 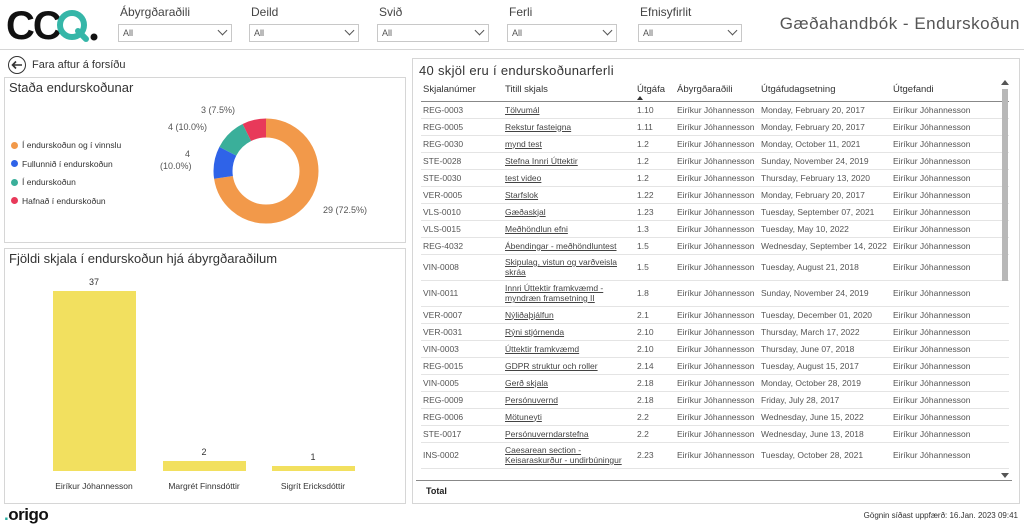 I want to click on legend-item: Í endurskoðun og í vinnslu, so click(x=66, y=145).